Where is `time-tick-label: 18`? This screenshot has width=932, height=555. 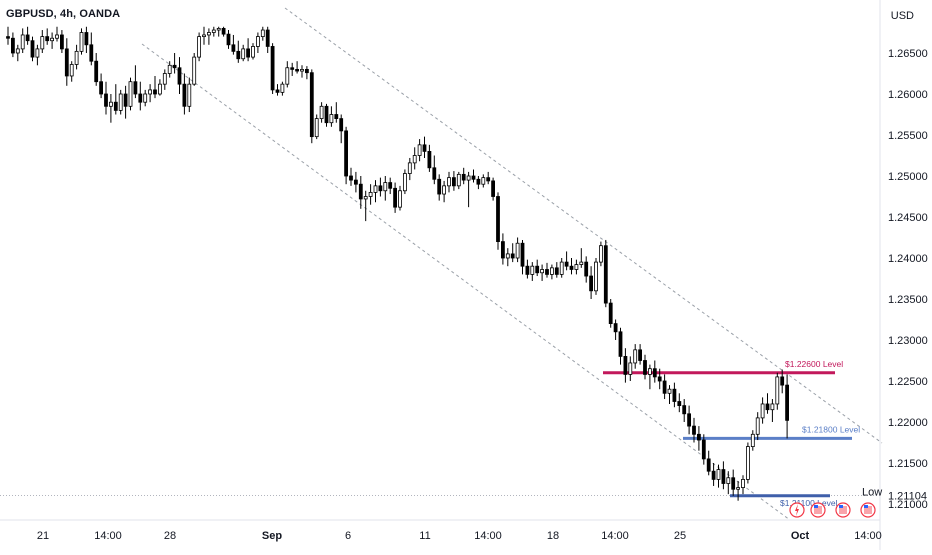
time-tick-label: 18 is located at coordinates (553, 536).